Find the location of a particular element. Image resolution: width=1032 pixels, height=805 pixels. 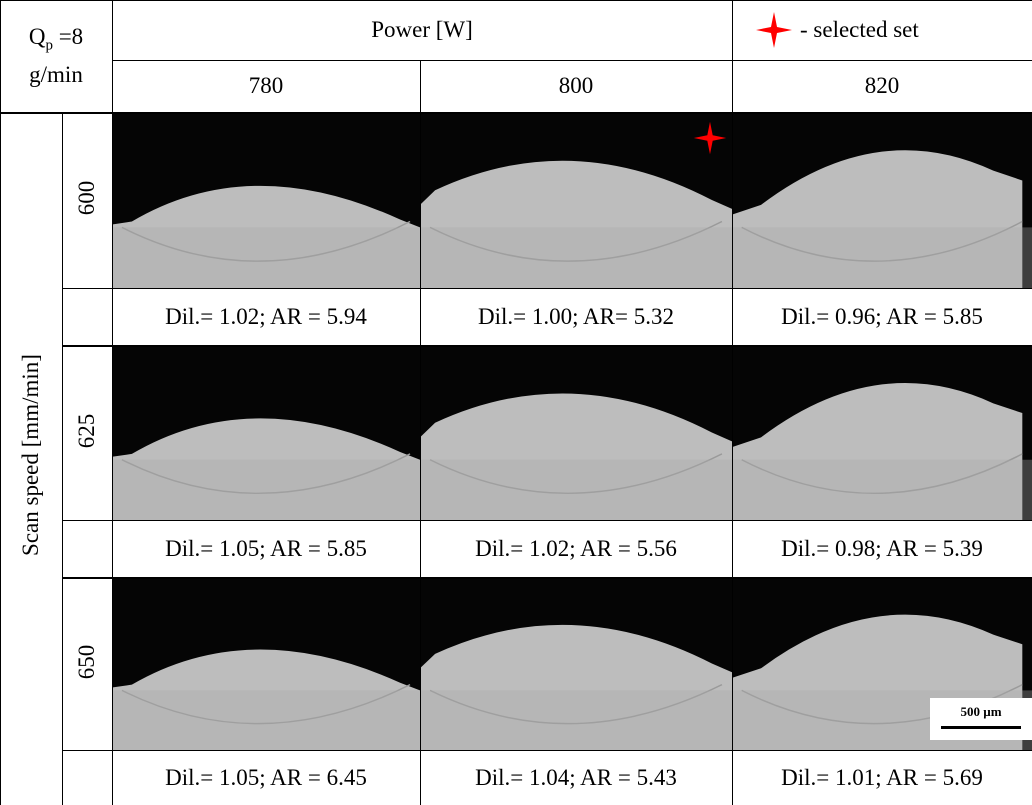

caption: Dil.= 1.02; AR = 5.94 is located at coordinates (266, 316).